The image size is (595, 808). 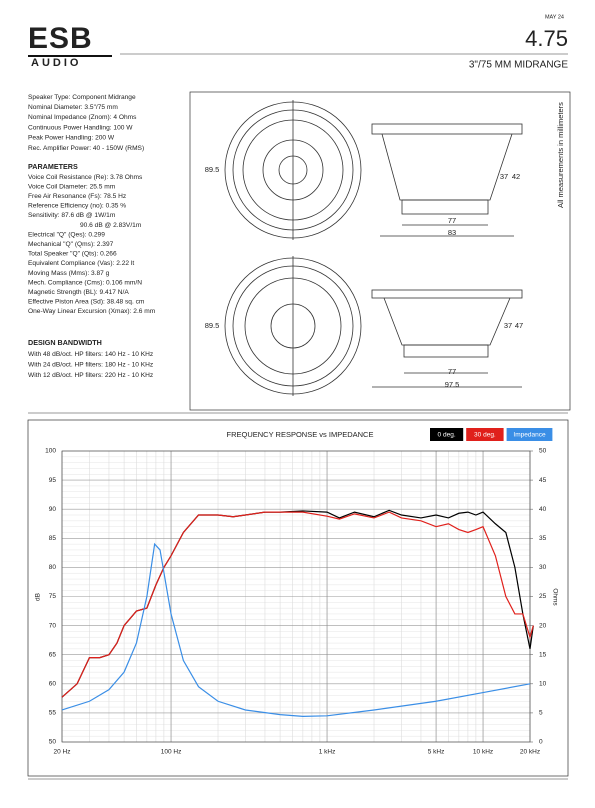 What do you see at coordinates (452, 384) in the screenshot?
I see `dimension: 97.5` at bounding box center [452, 384].